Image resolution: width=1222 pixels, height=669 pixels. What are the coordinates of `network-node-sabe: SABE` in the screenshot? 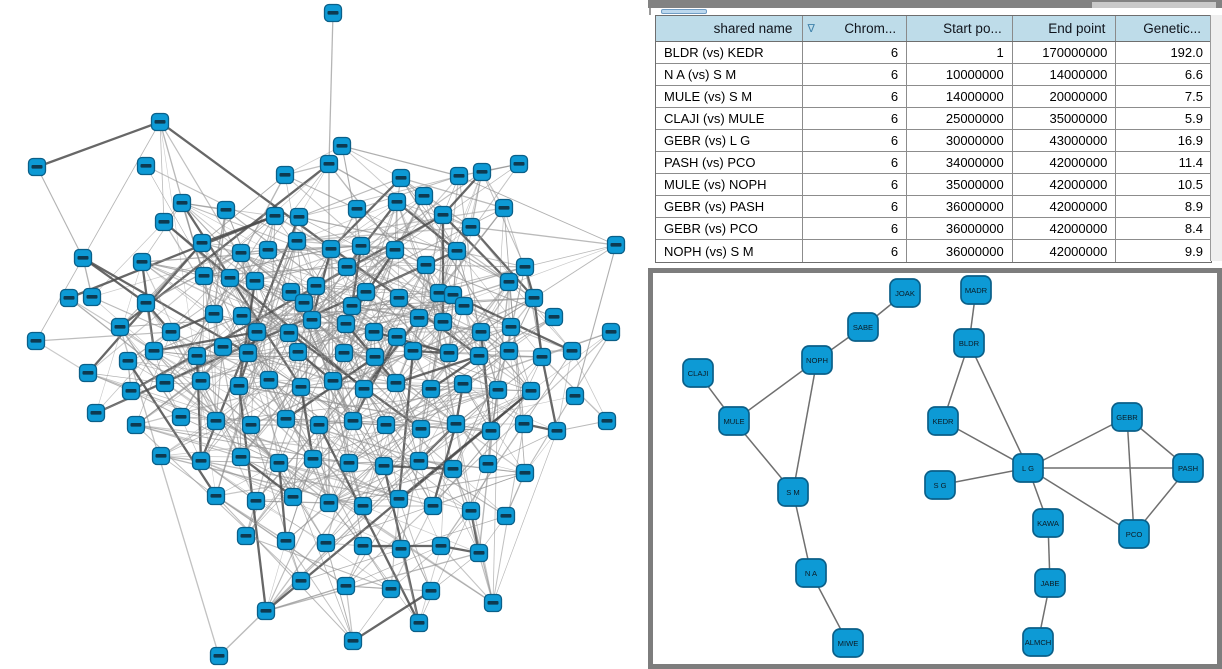 It's located at (863, 327).